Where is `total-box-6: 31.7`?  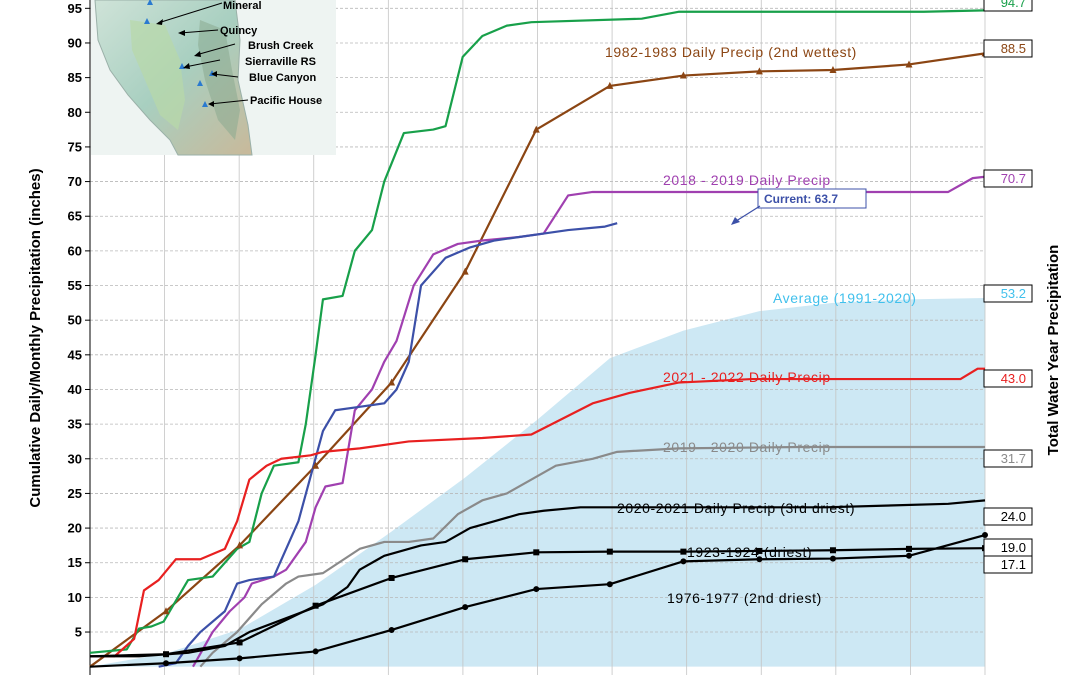
total-box-6: 31.7 is located at coordinates (1008, 458).